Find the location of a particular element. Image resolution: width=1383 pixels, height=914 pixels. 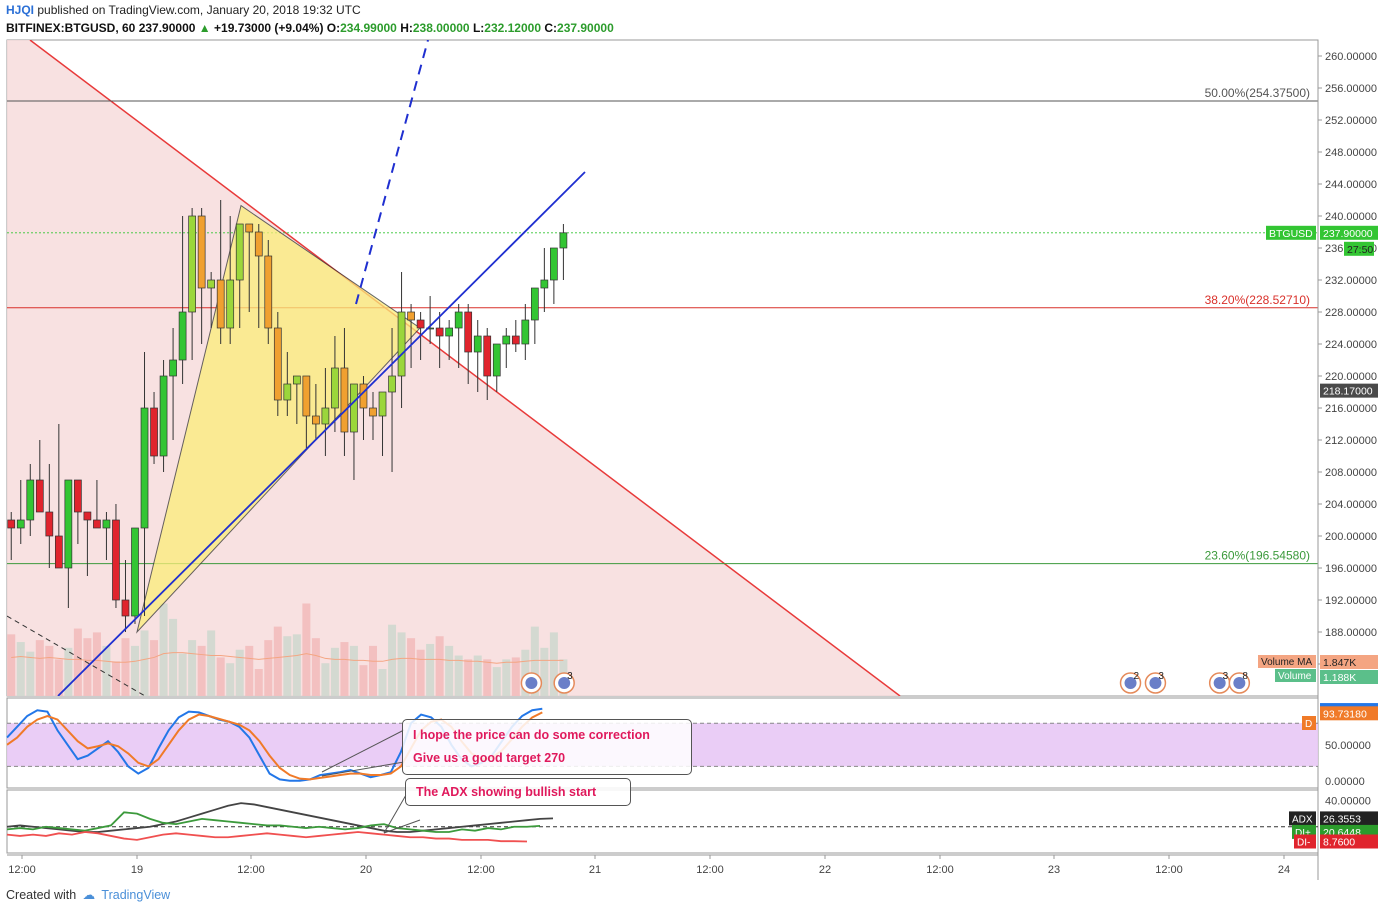

created-with: Created with is located at coordinates (41, 895).